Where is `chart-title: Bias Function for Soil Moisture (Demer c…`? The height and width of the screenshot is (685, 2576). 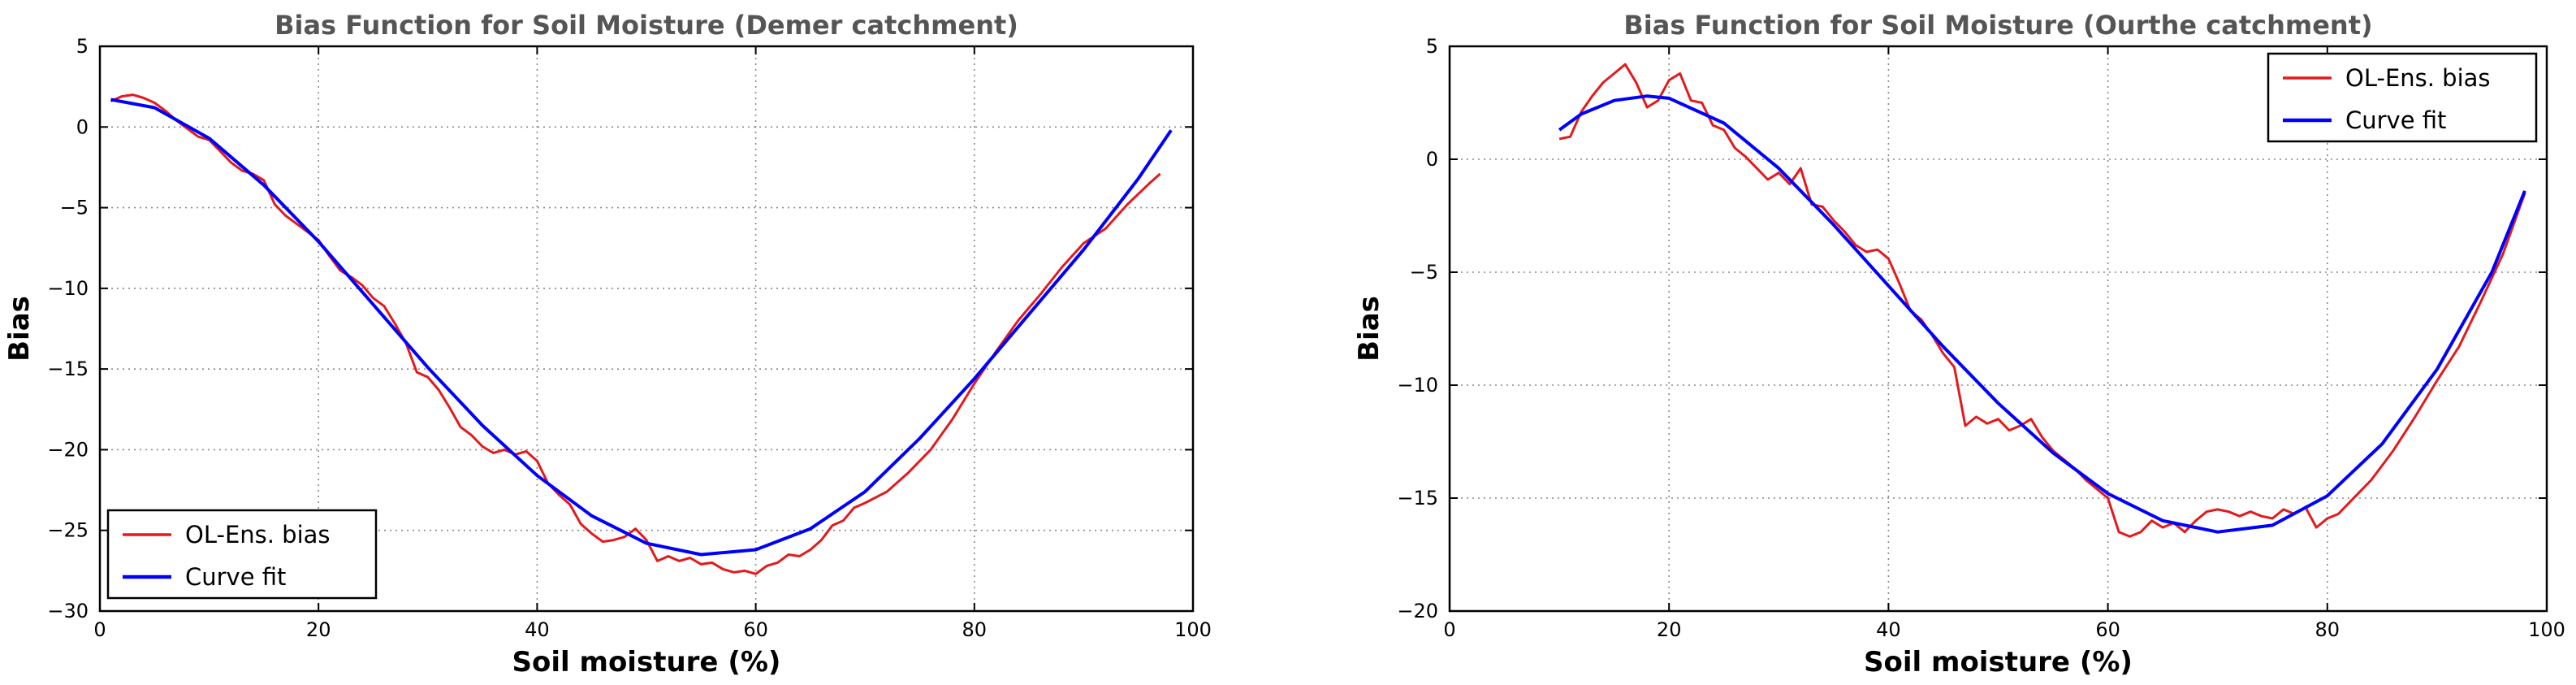
chart-title: Bias Function for Soil Moisture (Demer c… is located at coordinates (646, 26).